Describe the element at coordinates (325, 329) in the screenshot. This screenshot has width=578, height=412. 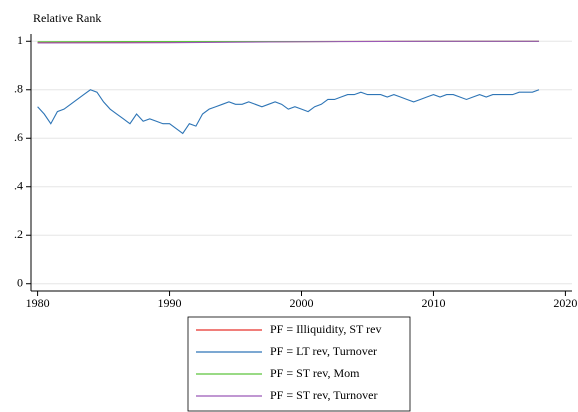
I see `legend-label: PF = Illiquidity, ST rev` at that location.